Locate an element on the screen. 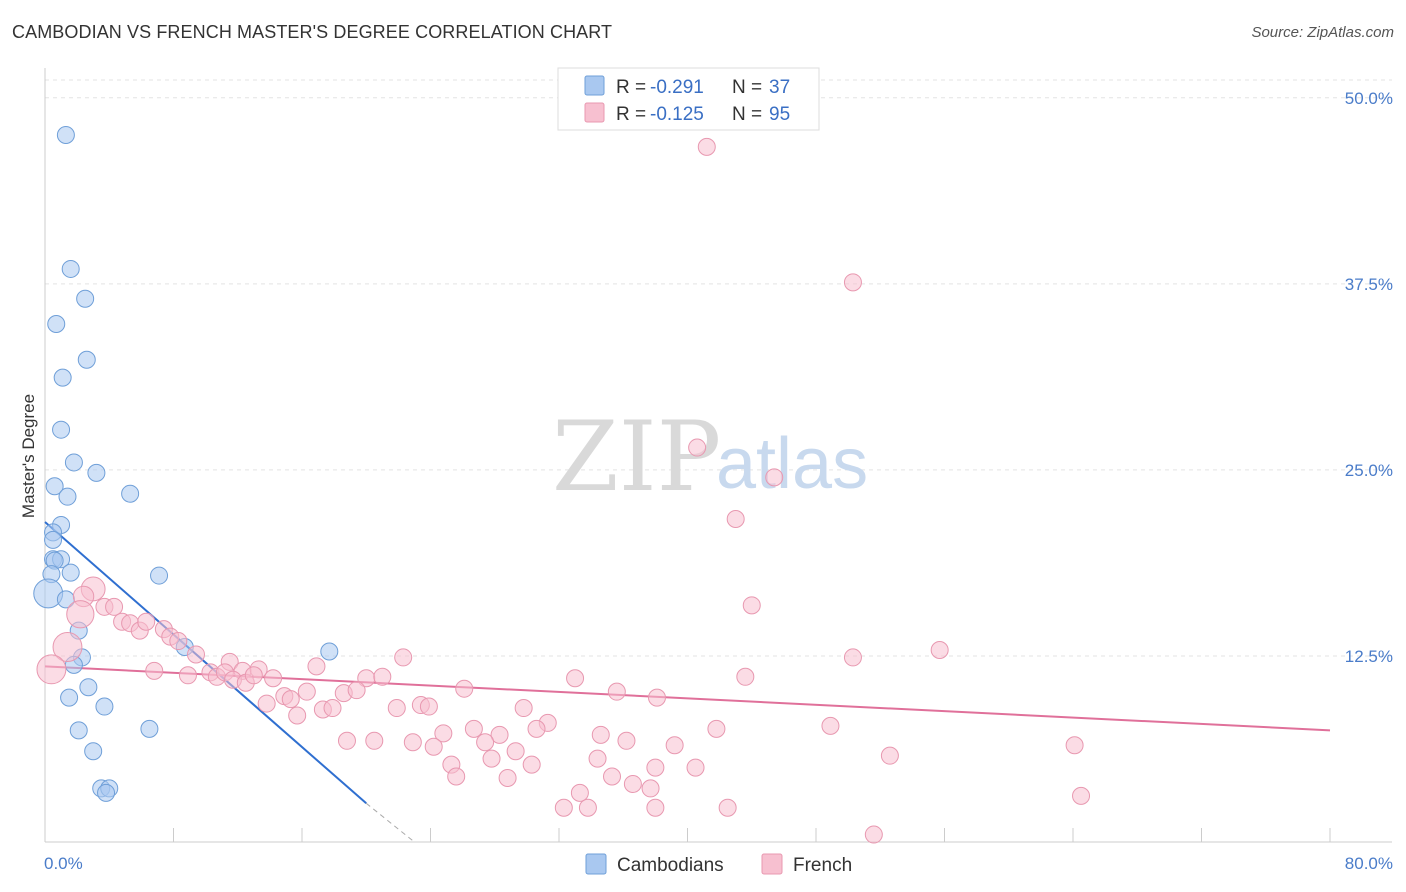  legend-n-value-cambodians: 37 is located at coordinates (779, 87).